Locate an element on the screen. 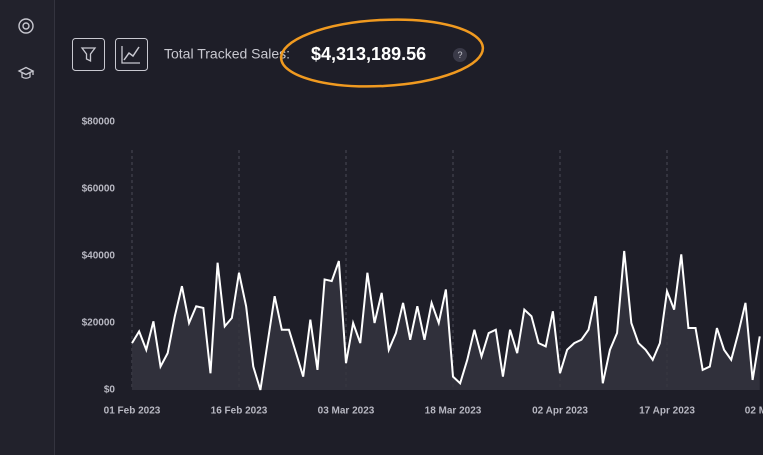  x-tick-label: 01 Feb 2023 is located at coordinates (132, 411).